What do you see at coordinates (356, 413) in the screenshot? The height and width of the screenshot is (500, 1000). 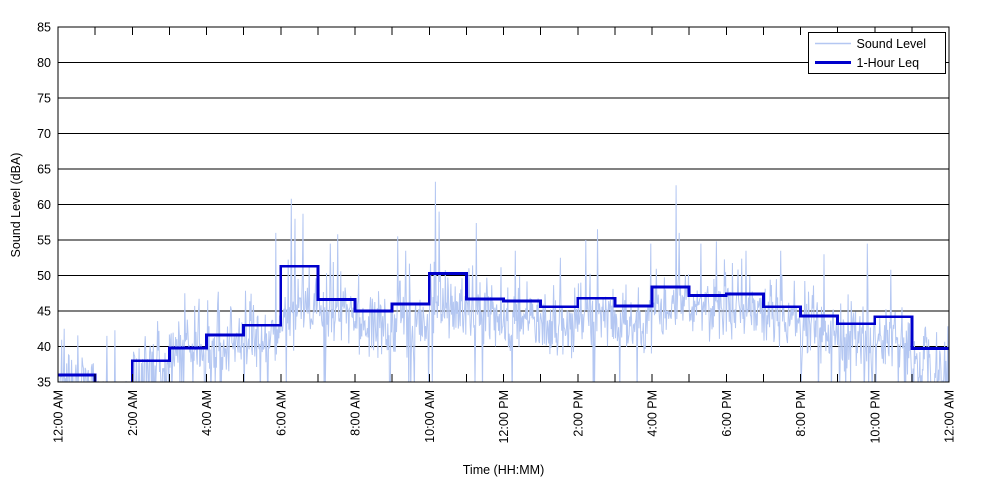 I see `x-tick-label: 8:00 AM` at bounding box center [356, 413].